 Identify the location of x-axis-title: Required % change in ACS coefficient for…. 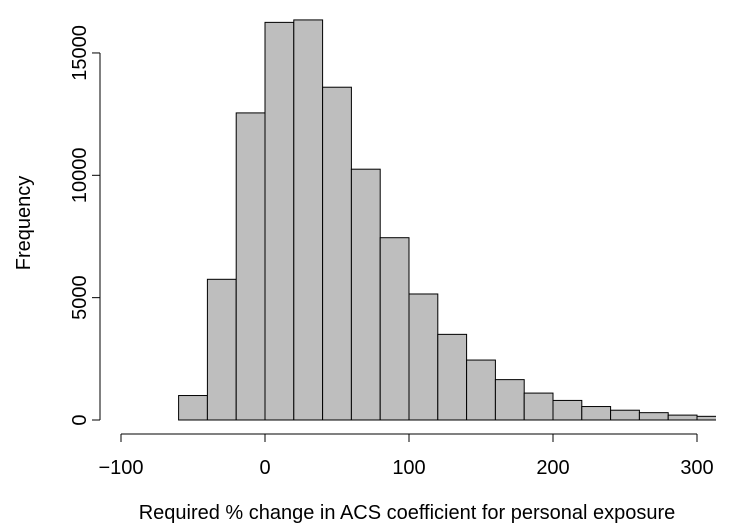
(407, 513).